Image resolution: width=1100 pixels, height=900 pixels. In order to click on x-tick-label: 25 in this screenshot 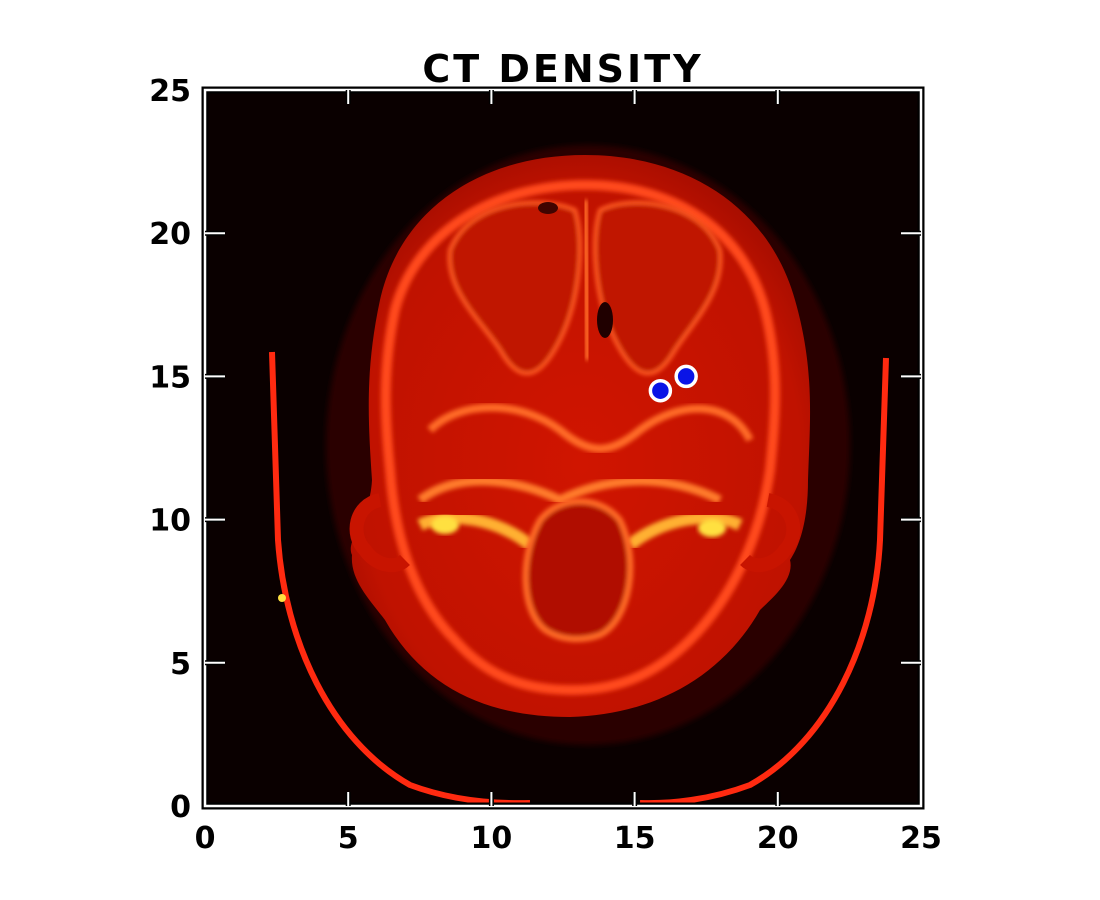, I will do `click(921, 838)`.